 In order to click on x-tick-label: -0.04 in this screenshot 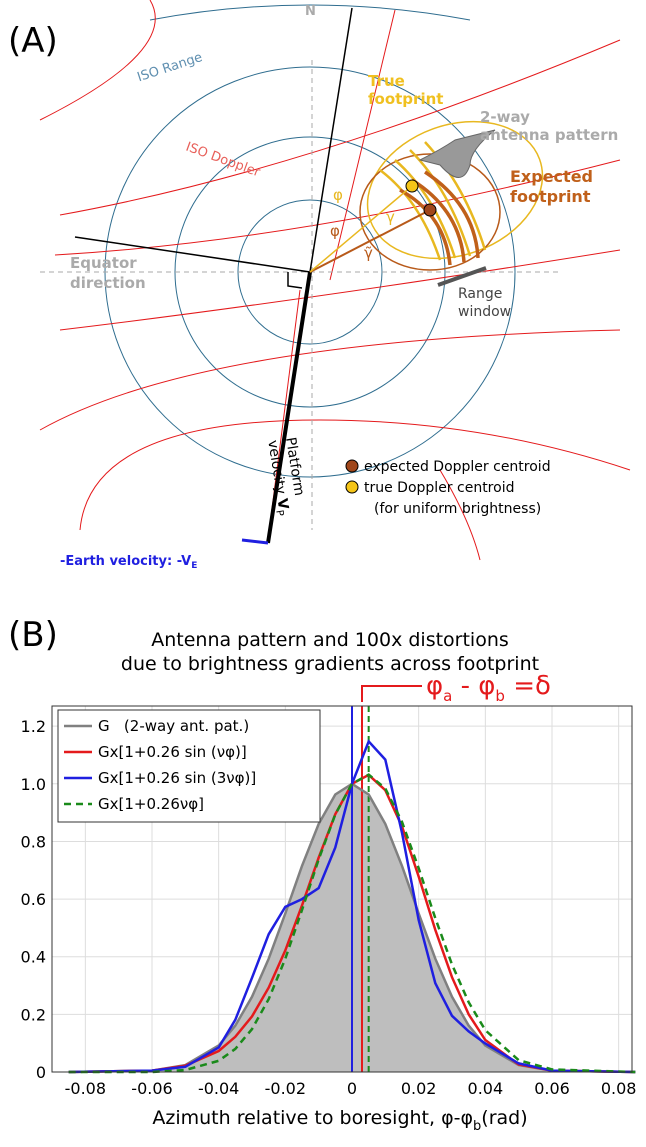, I will do `click(218, 1088)`.